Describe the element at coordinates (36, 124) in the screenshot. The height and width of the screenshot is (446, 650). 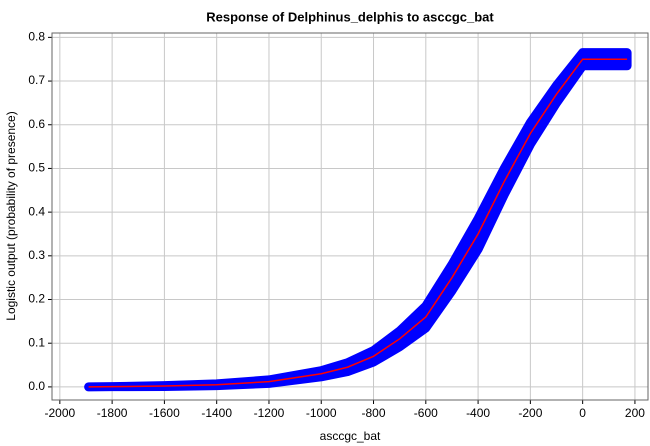
I see `y-tick-label: 0.6` at that location.